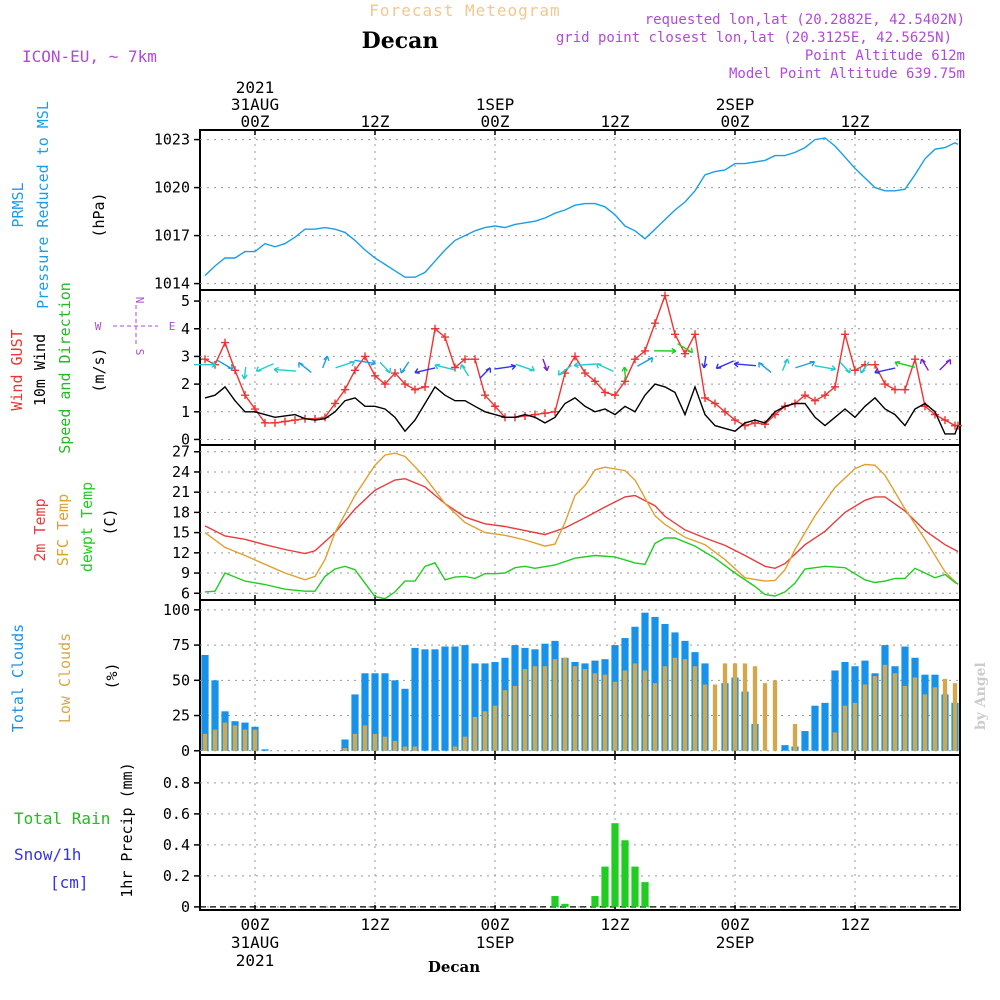 The width and height of the screenshot is (1000, 1000). I want to click on compass-e: E, so click(172, 326).